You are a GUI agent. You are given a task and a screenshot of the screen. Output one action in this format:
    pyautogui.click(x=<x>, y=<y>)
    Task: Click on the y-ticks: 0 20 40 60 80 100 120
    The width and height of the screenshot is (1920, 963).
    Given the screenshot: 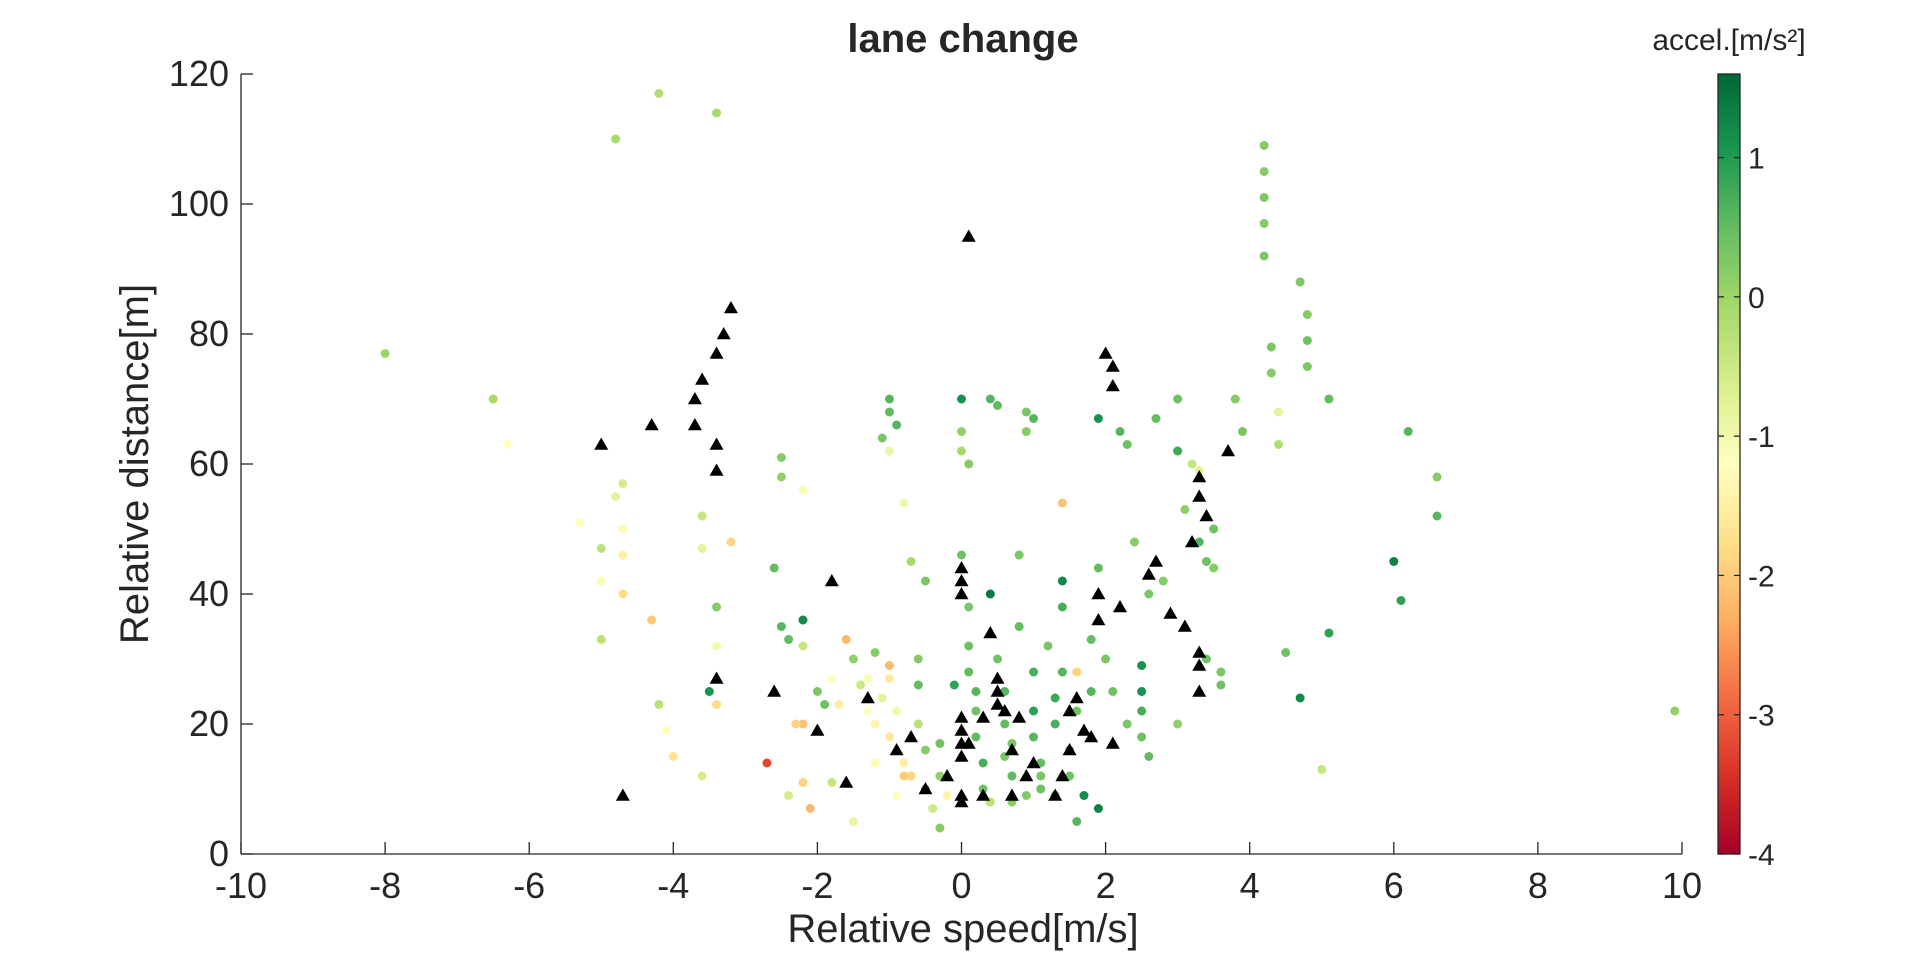 What is the action you would take?
    pyautogui.click(x=211, y=463)
    